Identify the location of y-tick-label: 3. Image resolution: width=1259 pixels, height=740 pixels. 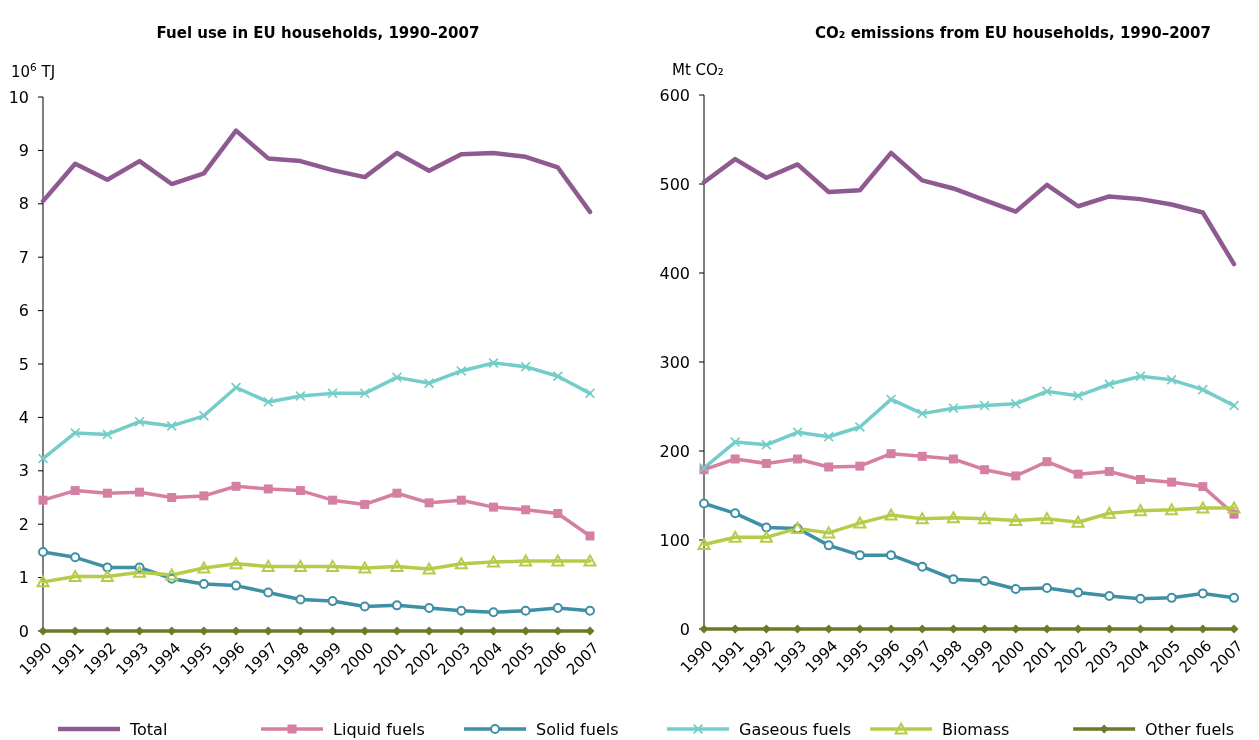
(23, 471).